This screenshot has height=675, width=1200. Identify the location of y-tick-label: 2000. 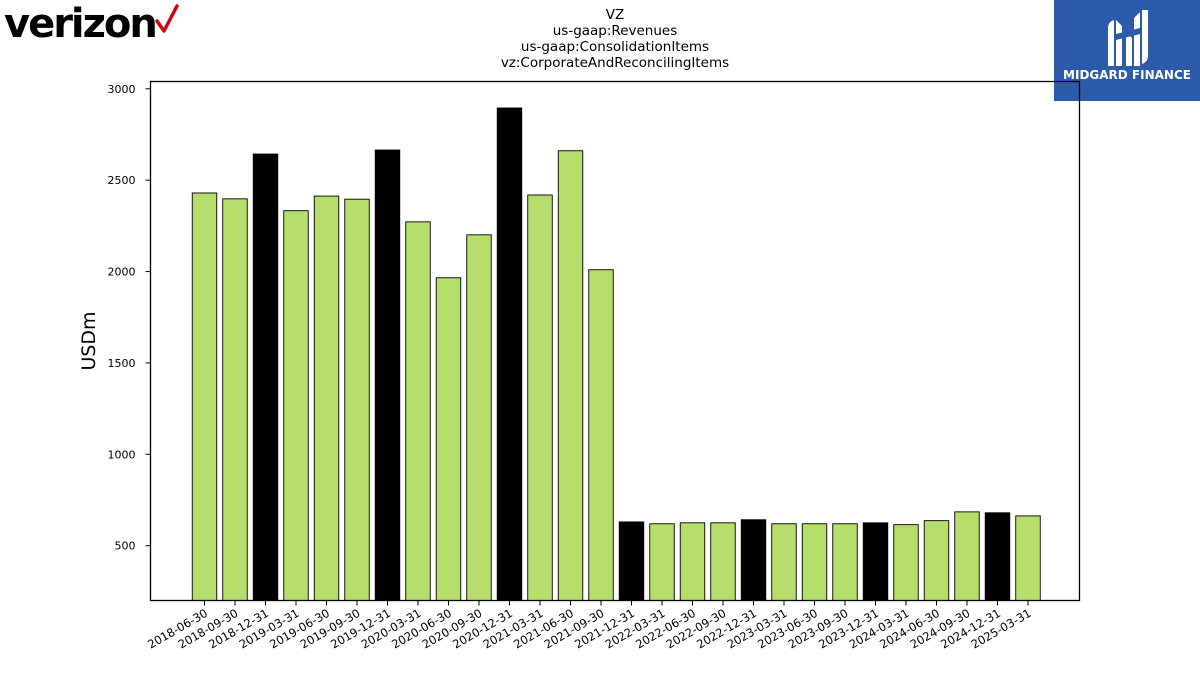
(122, 272).